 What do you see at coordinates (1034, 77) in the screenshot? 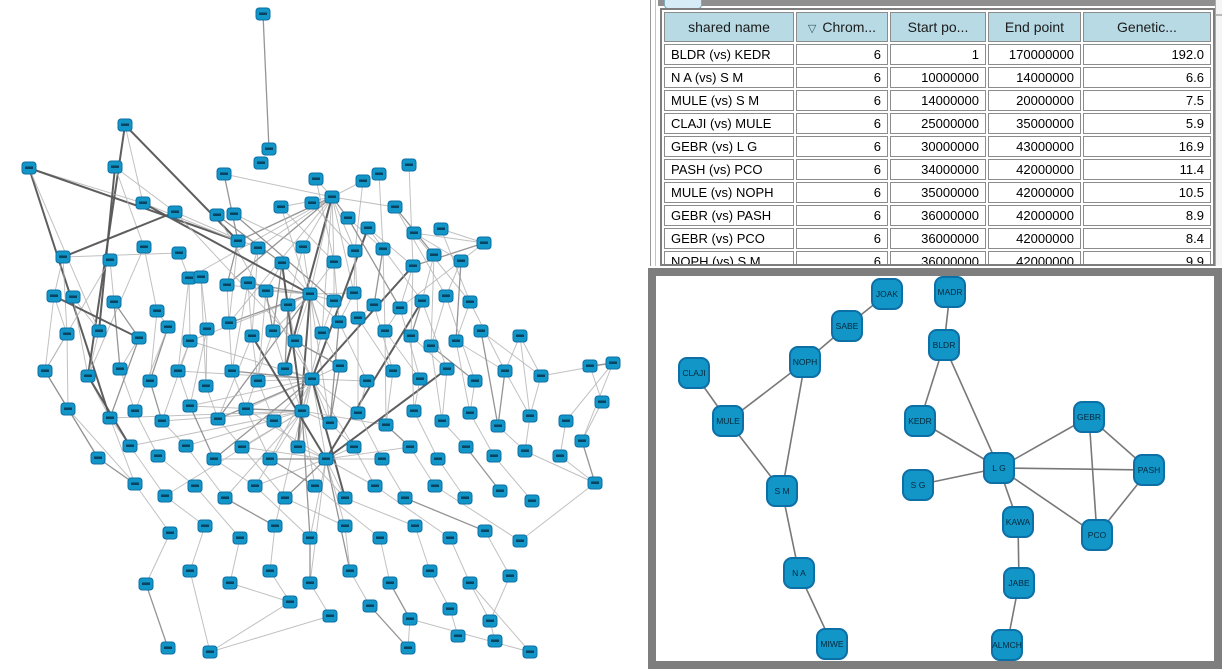
I see `table-cell-end: 14000000` at bounding box center [1034, 77].